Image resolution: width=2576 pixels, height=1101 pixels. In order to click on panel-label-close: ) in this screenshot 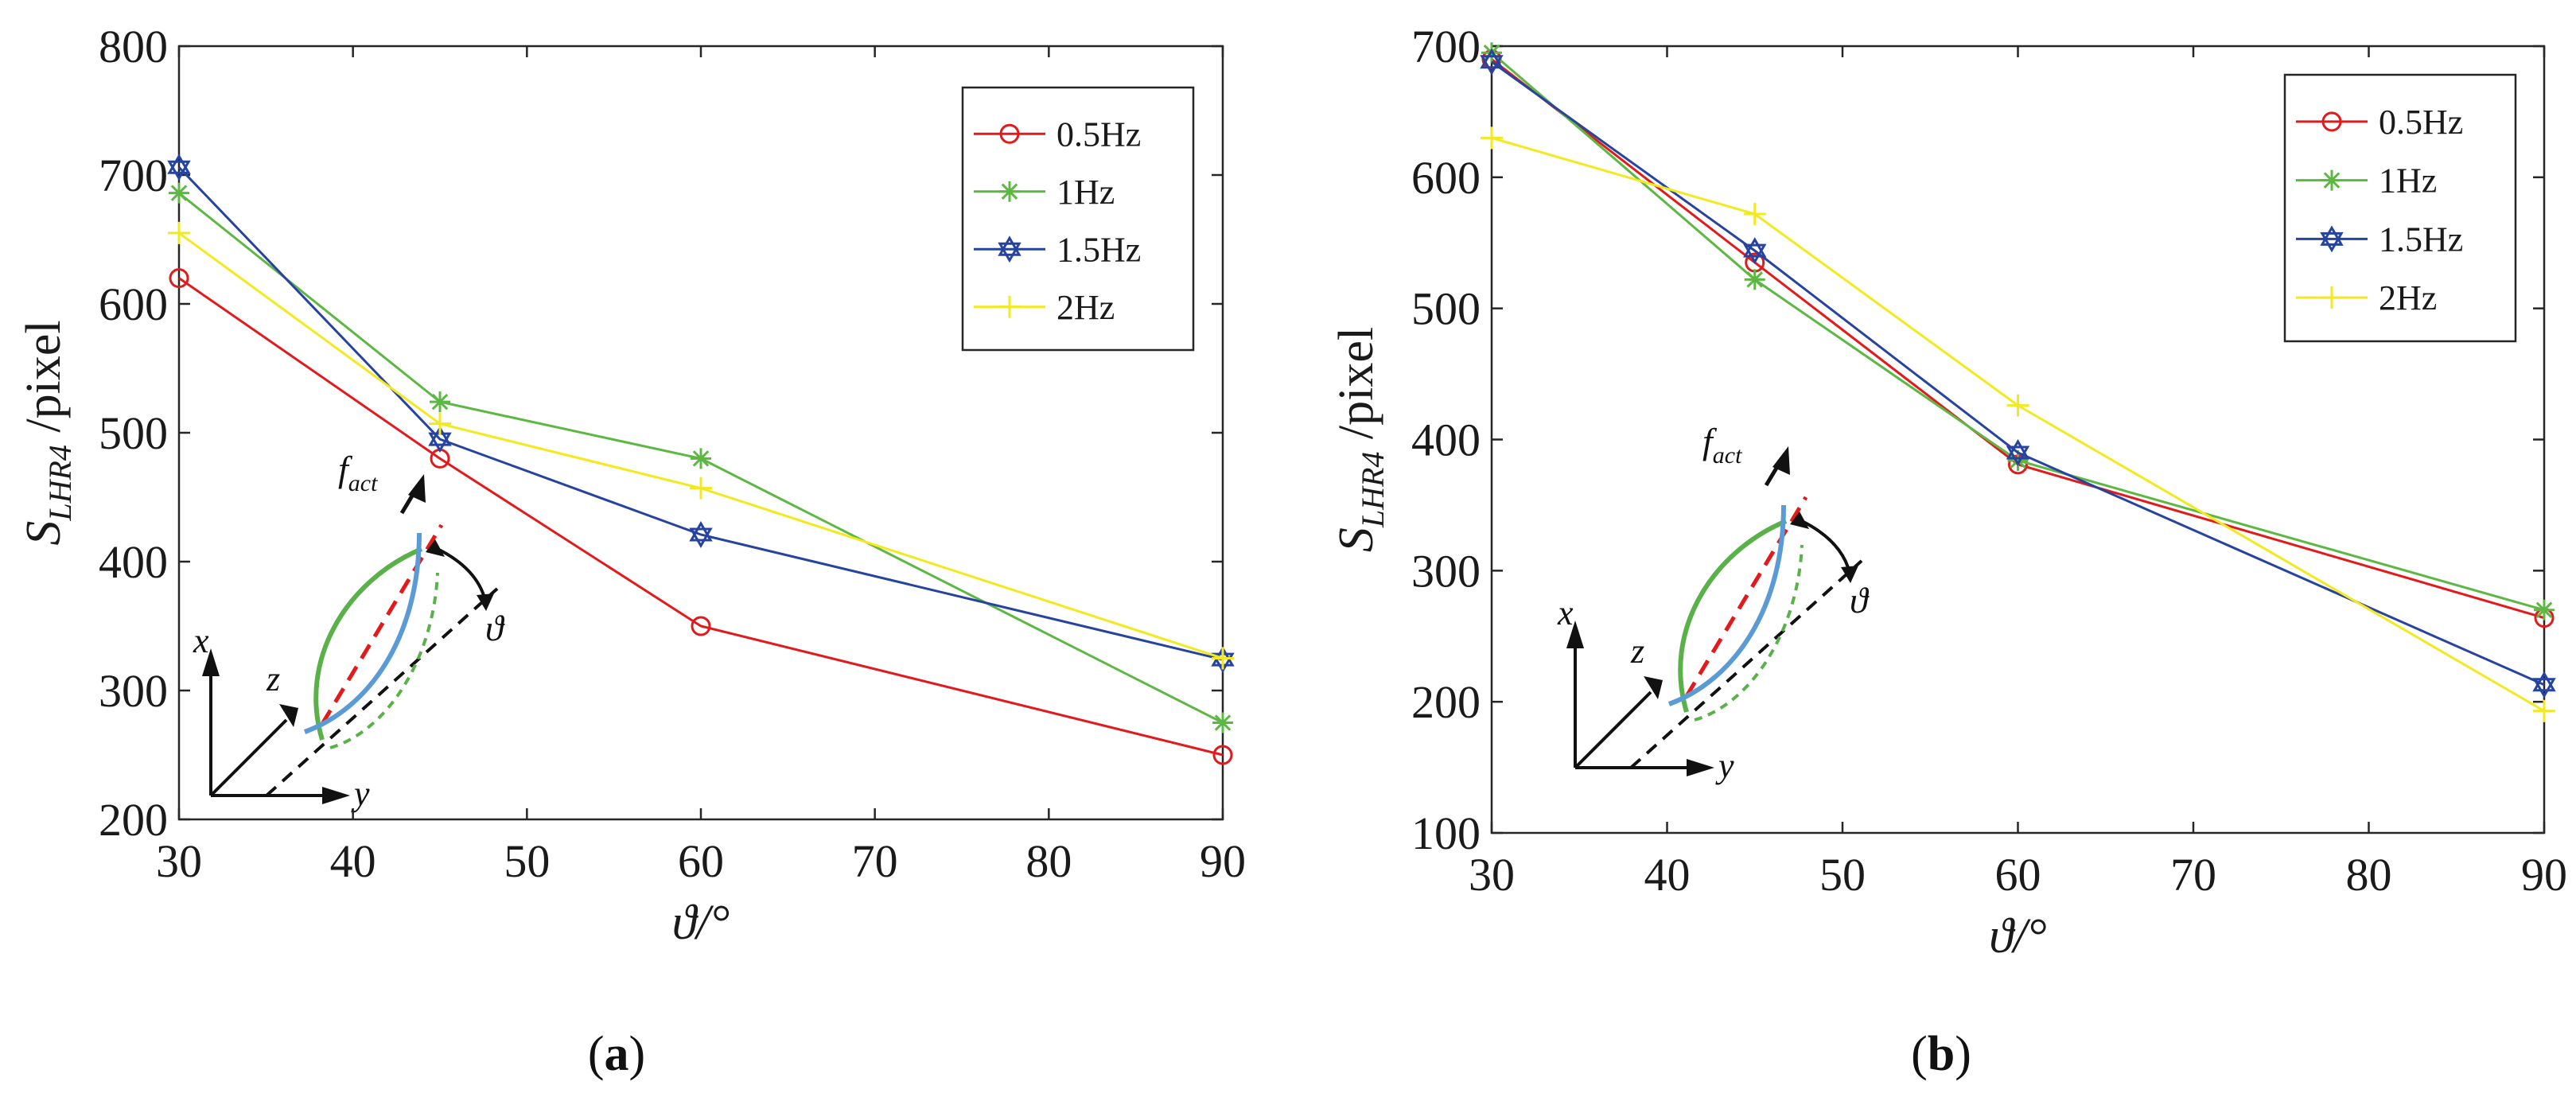, I will do `click(638, 1054)`.